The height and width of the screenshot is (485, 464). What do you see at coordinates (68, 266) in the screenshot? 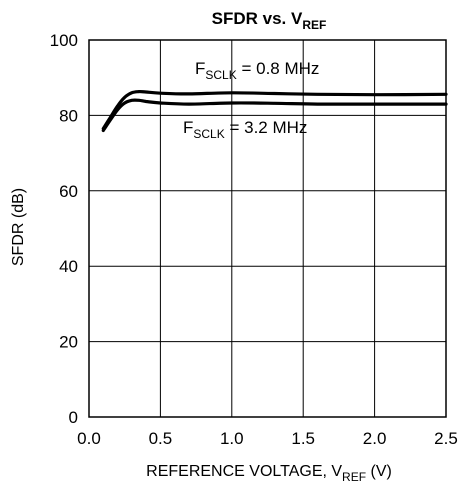
I see `y-tick-label-40: 40` at bounding box center [68, 266].